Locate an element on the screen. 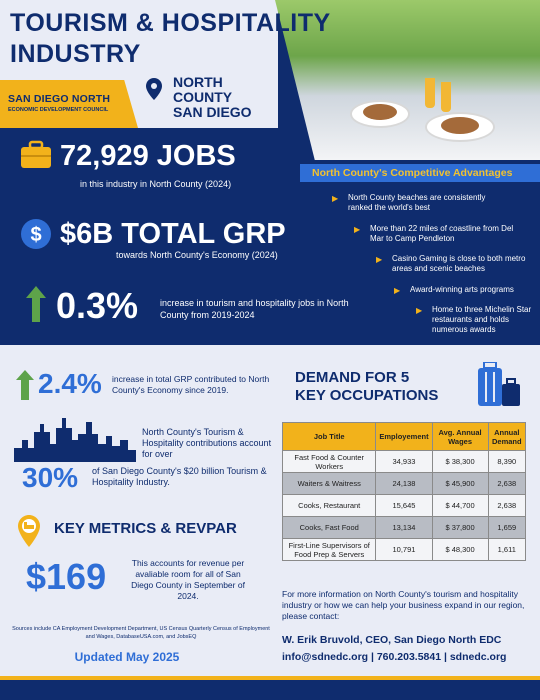 The width and height of the screenshot is (540, 700). skyline-icon is located at coordinates (75, 440).